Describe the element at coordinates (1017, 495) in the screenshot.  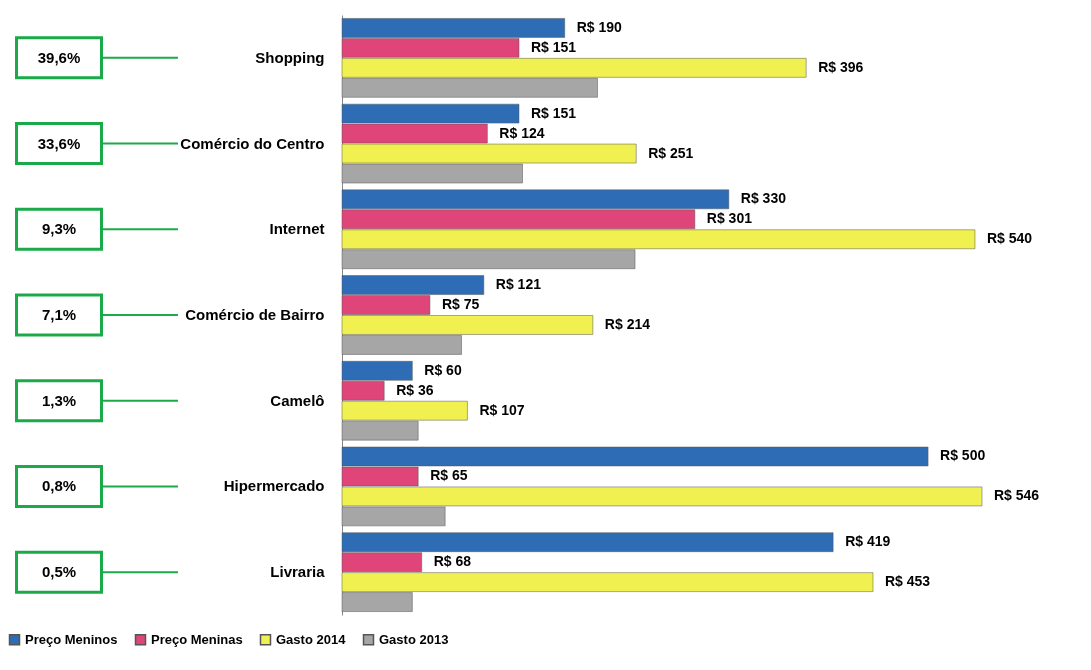
I see `data-label: R$ 546` at that location.